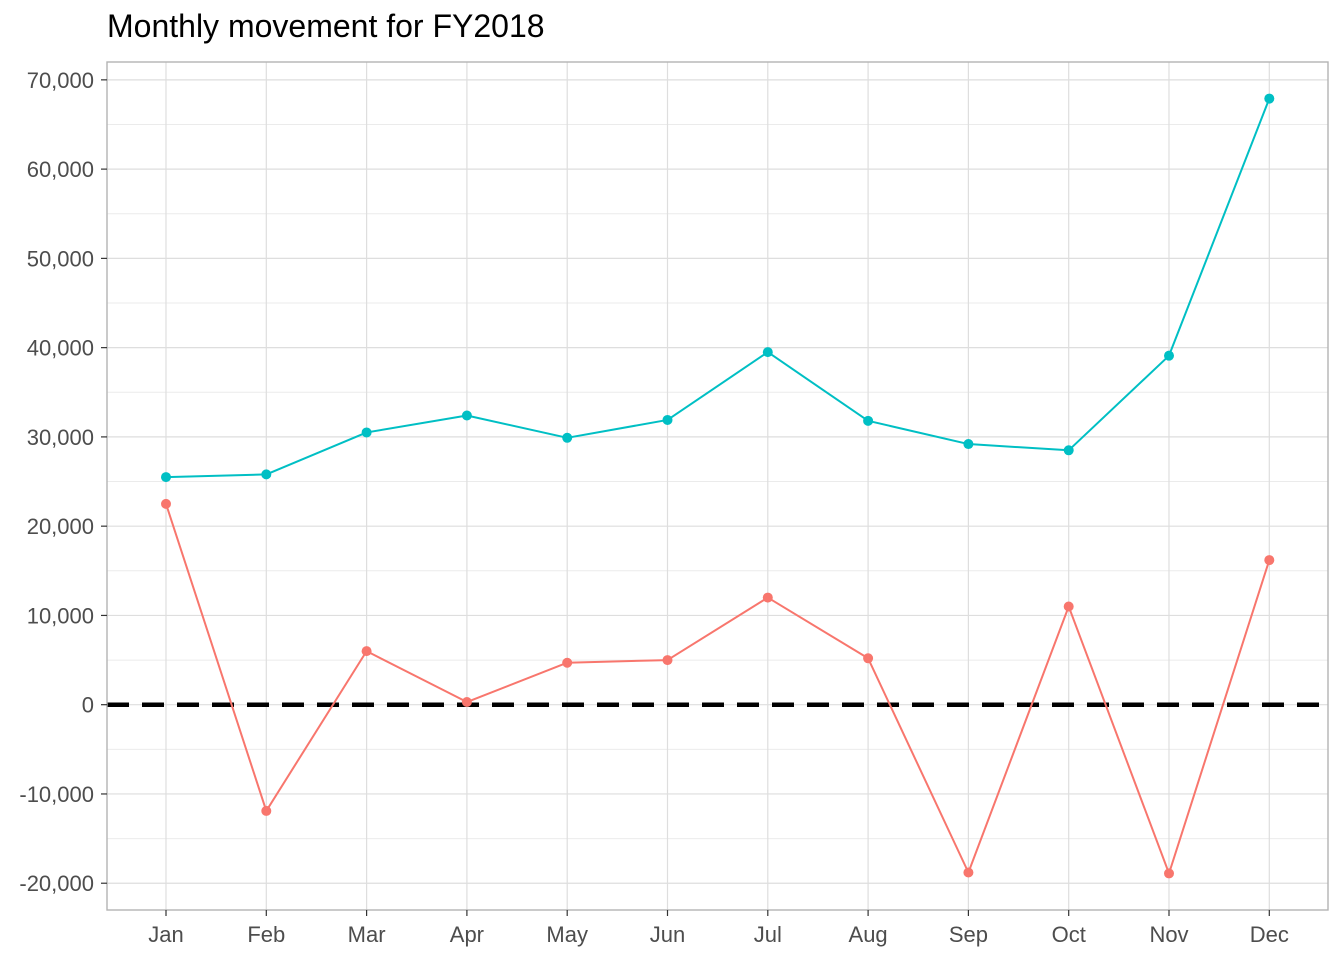 This screenshot has height=960, width=1344. I want to click on y-tick-label: -20,000, so click(56, 883).